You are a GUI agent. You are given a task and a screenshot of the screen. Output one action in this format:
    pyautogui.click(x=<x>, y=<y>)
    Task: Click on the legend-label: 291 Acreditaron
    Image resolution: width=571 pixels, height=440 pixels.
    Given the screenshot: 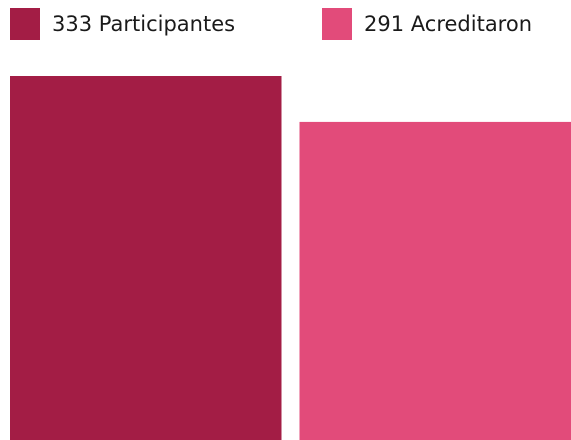 What is the action you would take?
    pyautogui.click(x=448, y=24)
    